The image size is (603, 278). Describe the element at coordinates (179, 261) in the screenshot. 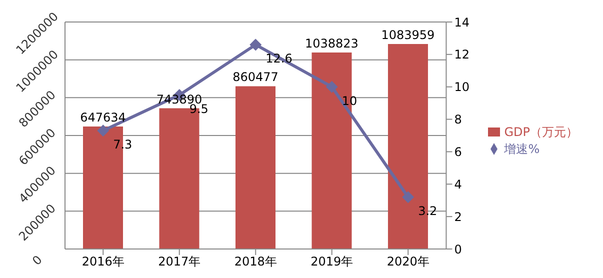

I see `x-tick-label: 2017年` at that location.